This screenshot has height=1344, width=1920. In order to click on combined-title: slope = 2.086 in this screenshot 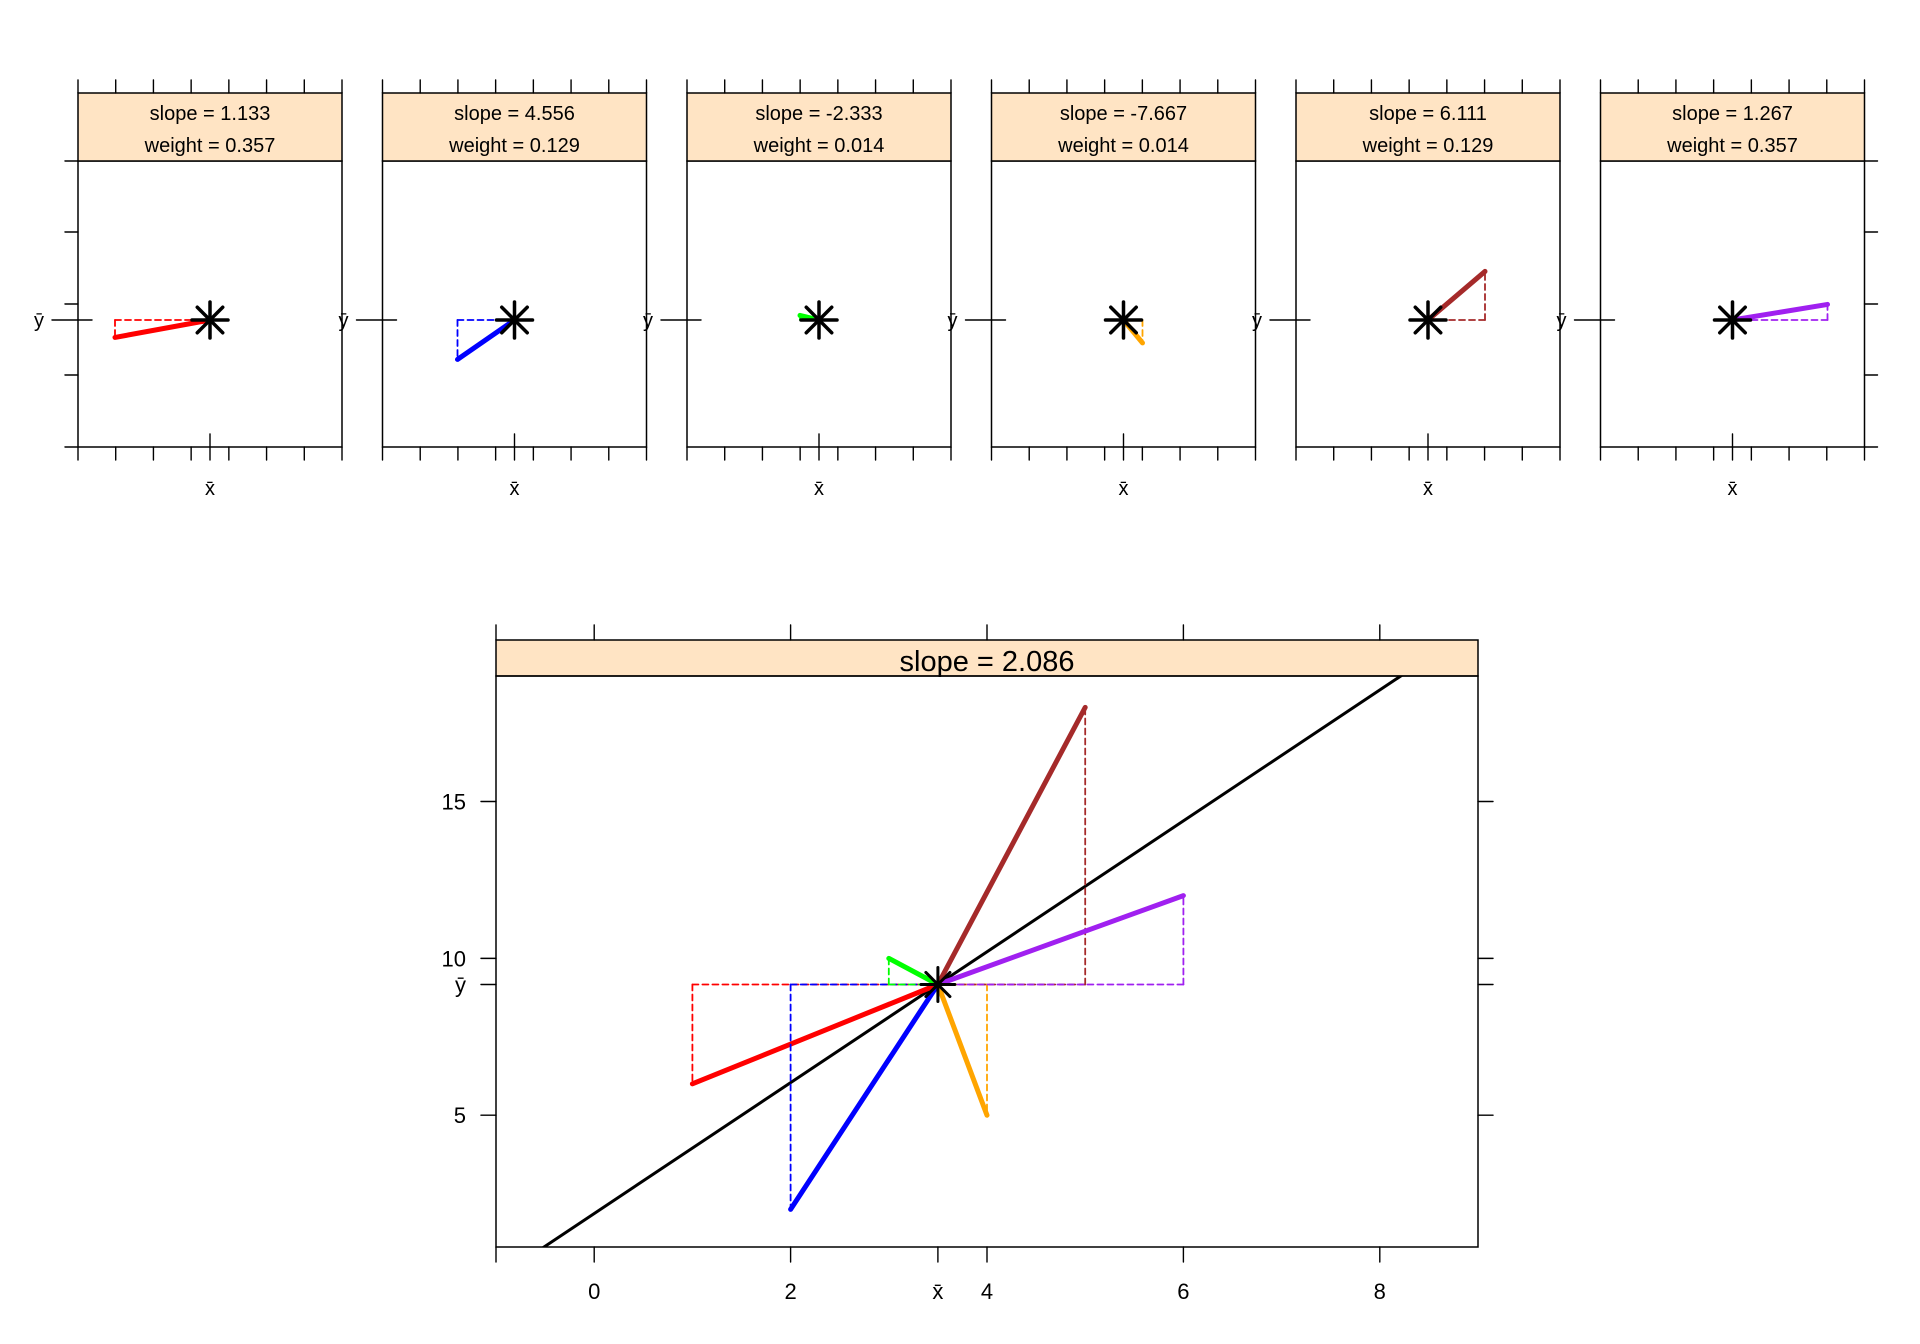, I will do `click(987, 662)`.